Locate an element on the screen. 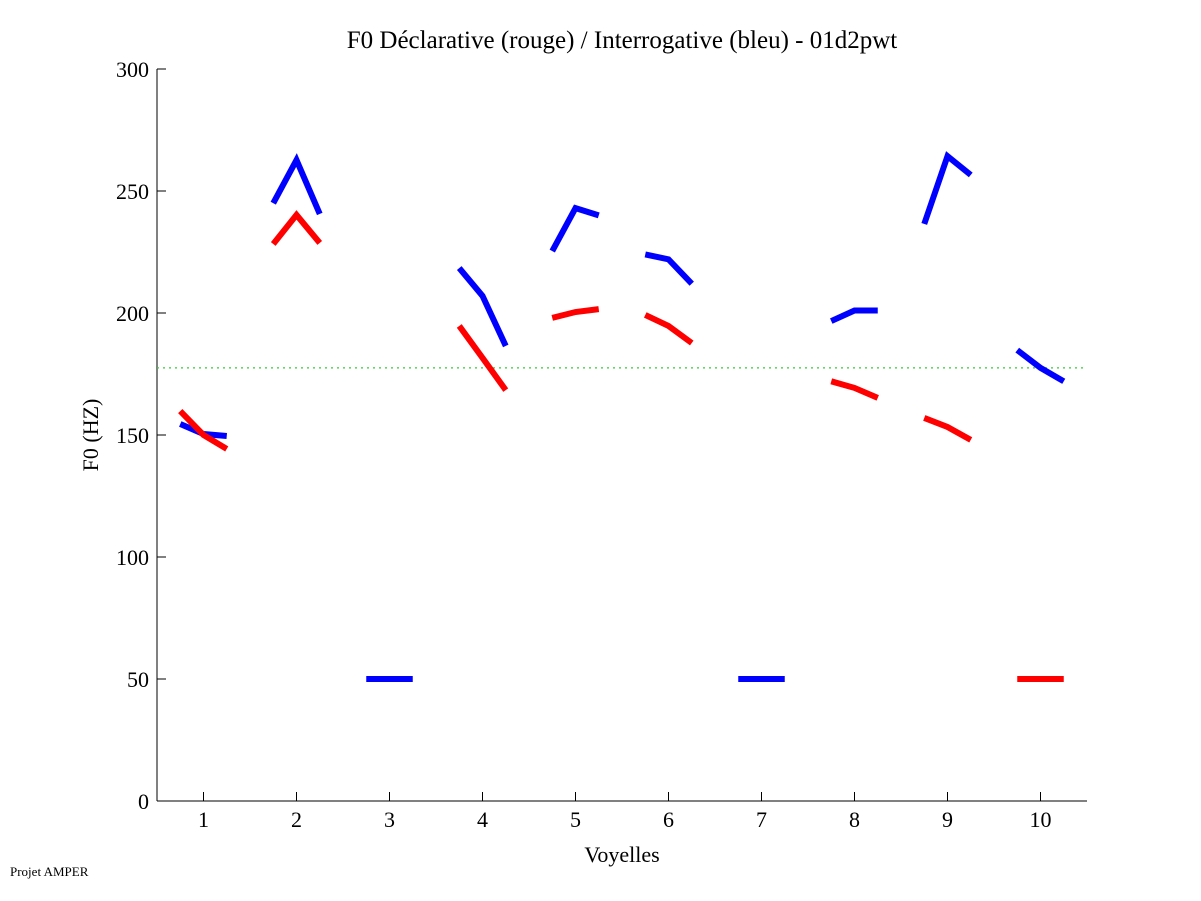  y-tick-label: 50 is located at coordinates (138, 679).